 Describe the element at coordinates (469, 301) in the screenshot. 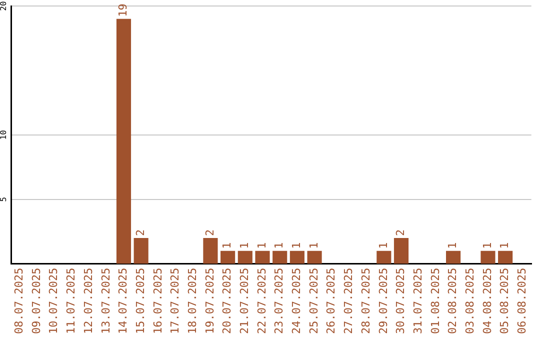

I see `x-tick-label: 03.08.2025` at that location.